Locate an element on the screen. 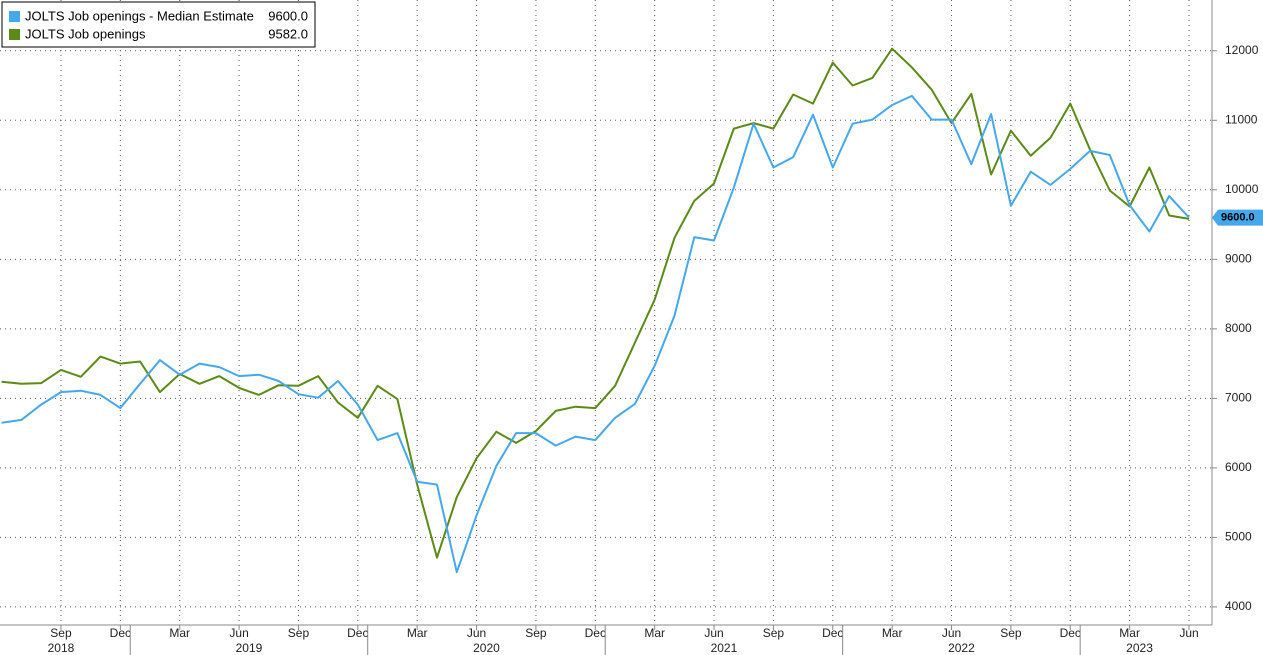 The image size is (1263, 655). y-tick-label: 10000 is located at coordinates (1242, 189).